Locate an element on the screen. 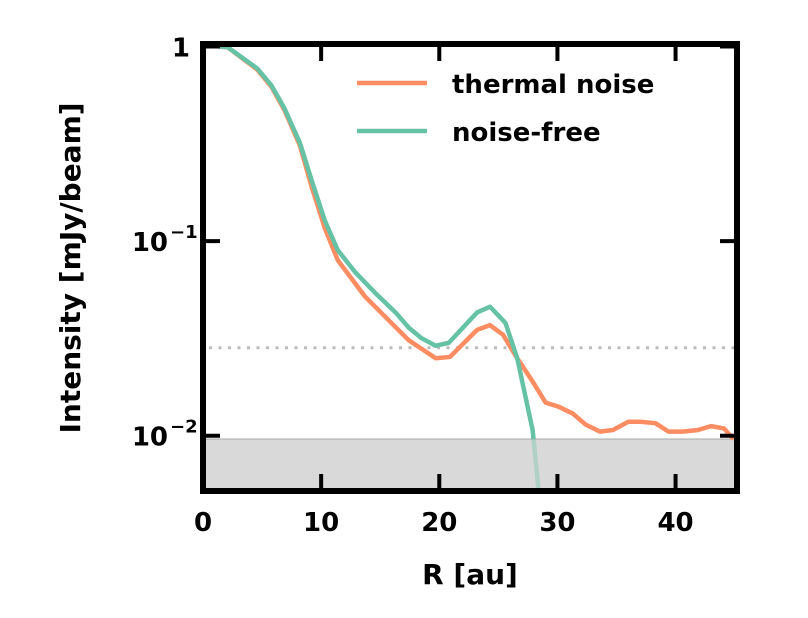 This screenshot has width=808, height=618. x-axis-label: R [au] is located at coordinates (470, 574).